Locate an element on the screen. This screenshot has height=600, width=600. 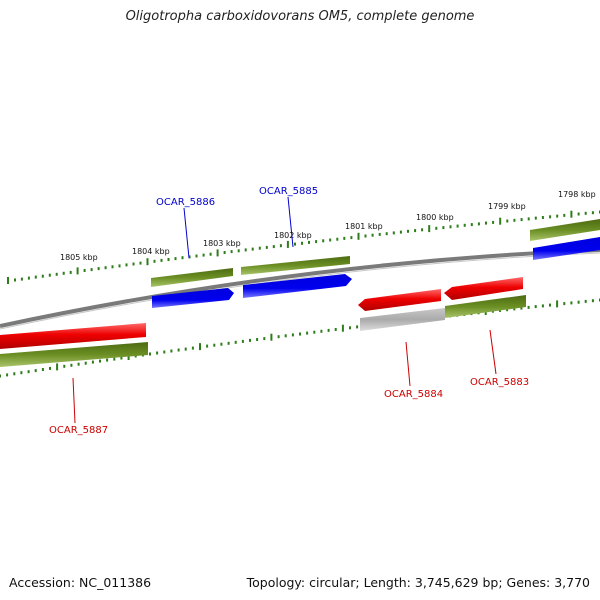
scale-label: 1798 kbp is located at coordinates (577, 194).